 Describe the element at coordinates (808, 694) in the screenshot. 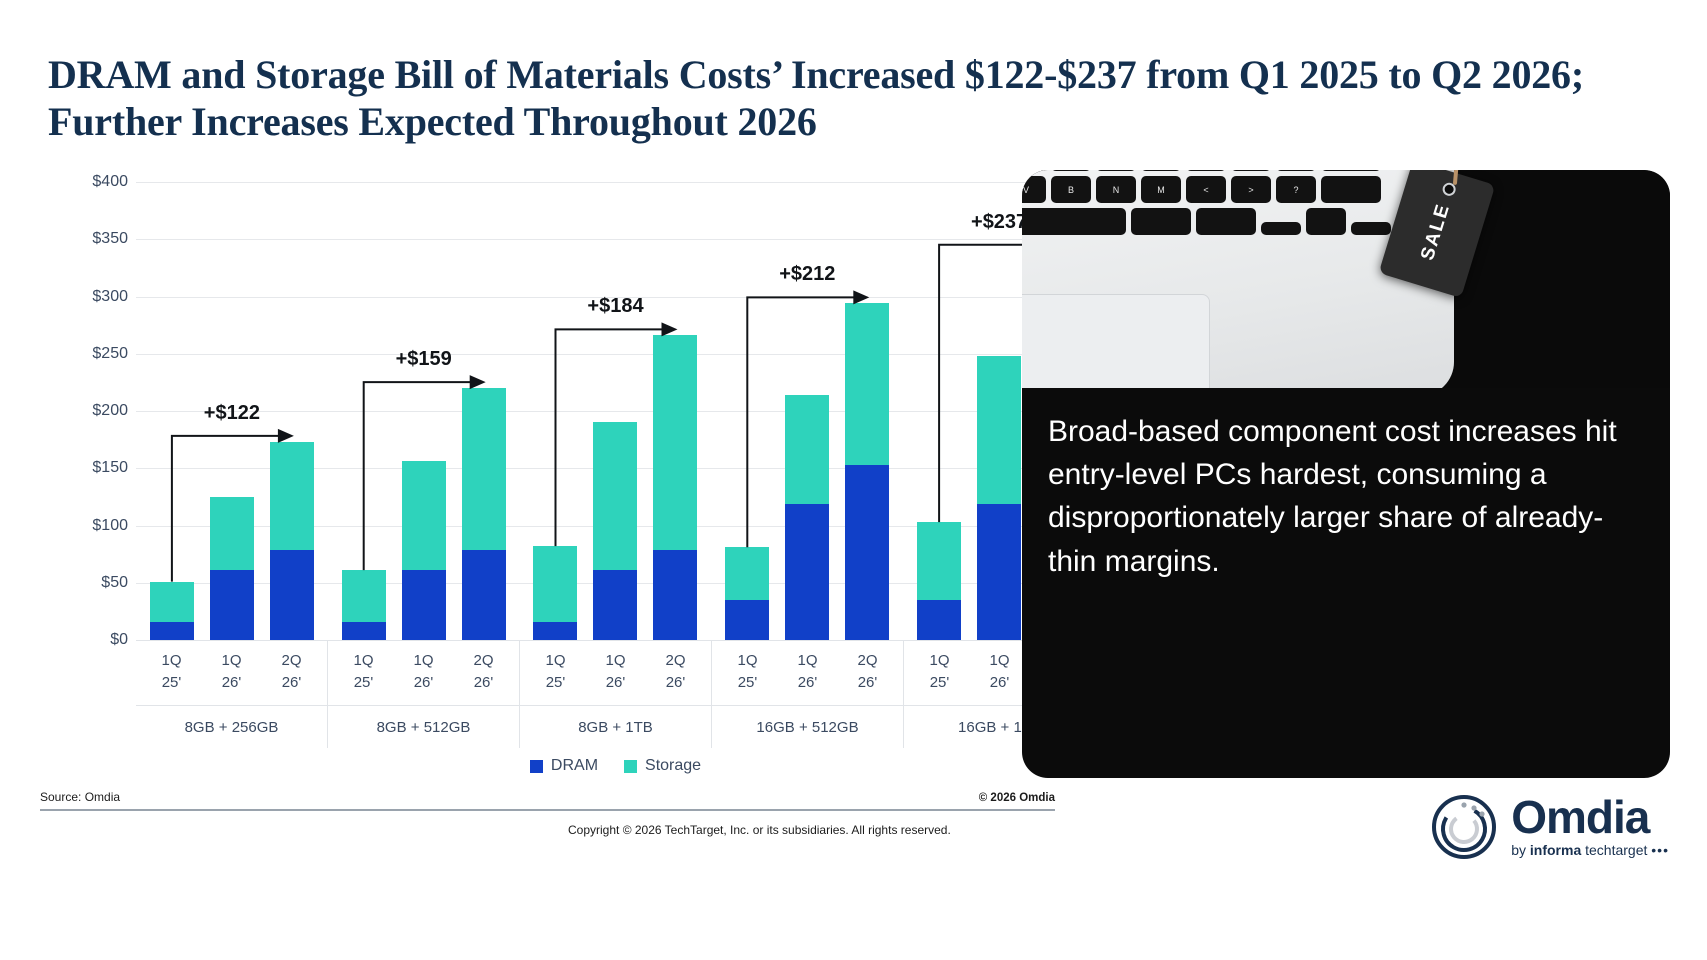

I see `x-axis-group: 1Q 25' 1Q 26' 2Q 26' 16GB + 512GB` at that location.